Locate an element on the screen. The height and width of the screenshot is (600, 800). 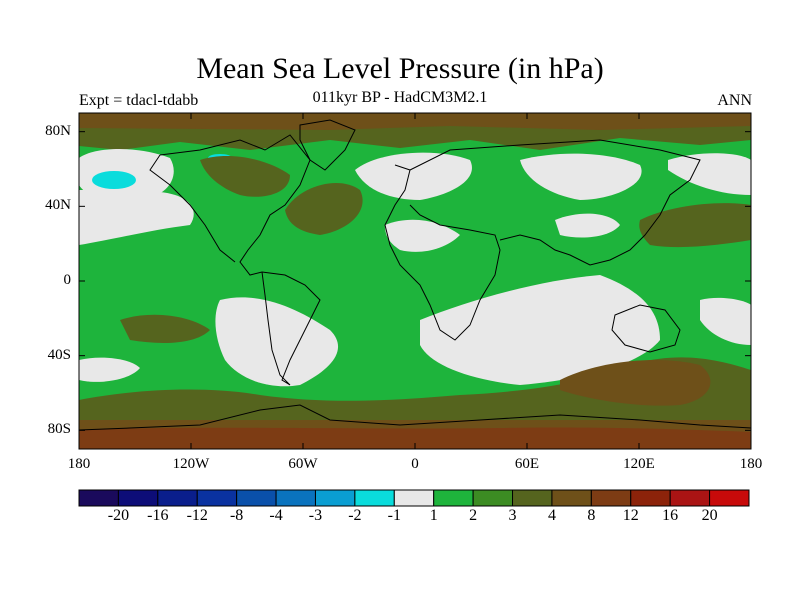
colorbar-label: 1 is located at coordinates (433, 515).